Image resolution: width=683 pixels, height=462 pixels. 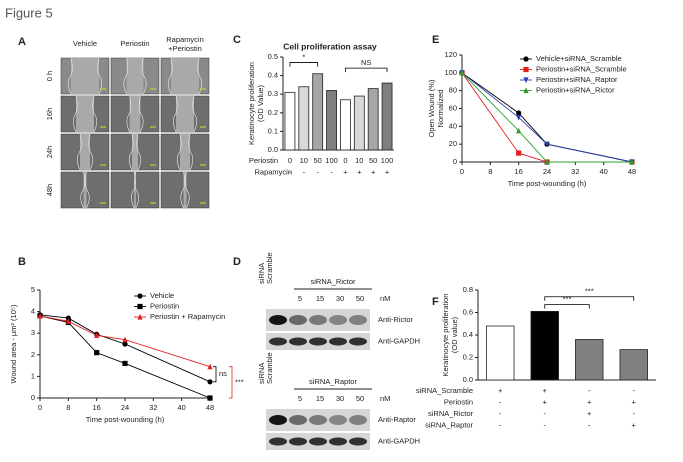 What do you see at coordinates (453, 90) in the screenshot?
I see `y-tick-label: 80` at bounding box center [453, 90].